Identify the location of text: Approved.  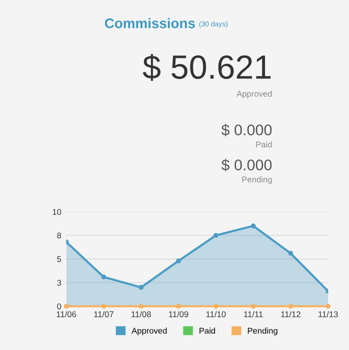
(254, 94).